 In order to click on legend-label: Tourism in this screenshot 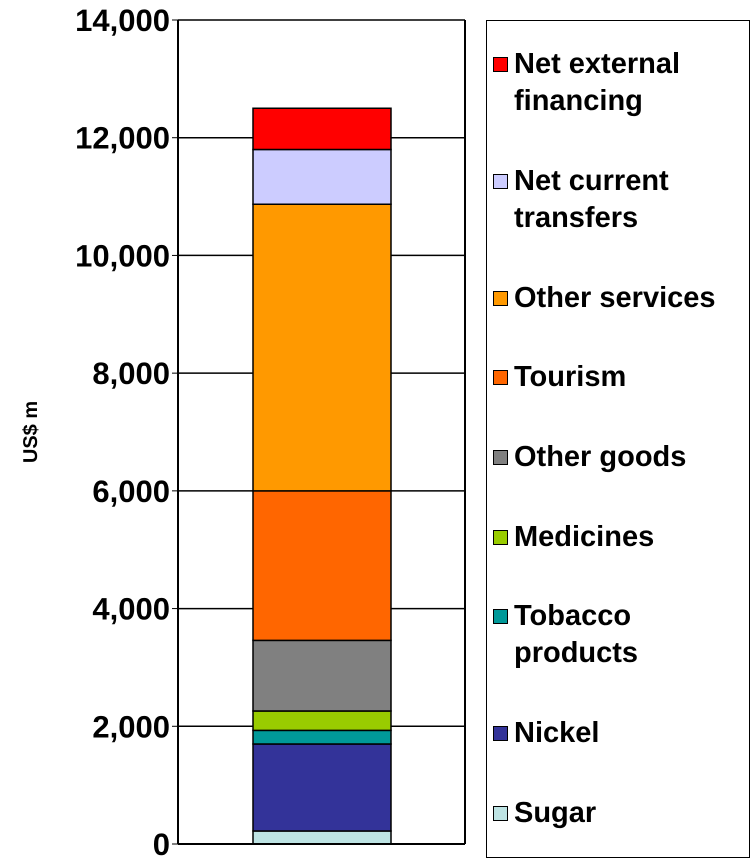, I will do `click(570, 378)`.